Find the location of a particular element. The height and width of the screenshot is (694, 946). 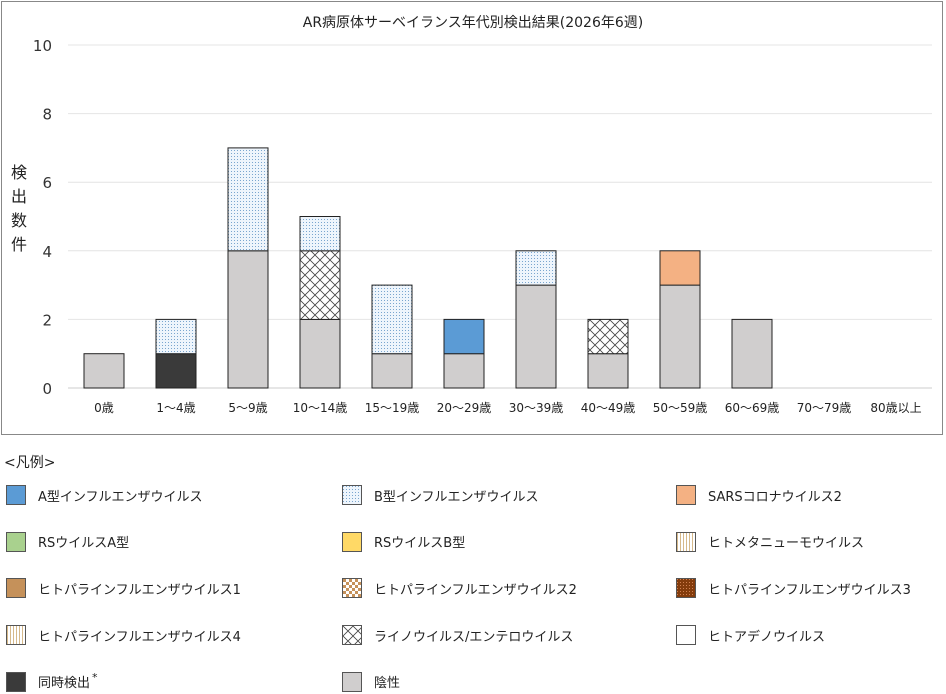

legend-item: ヒトパラインフルエンザウイルス2 is located at coordinates (459, 588).